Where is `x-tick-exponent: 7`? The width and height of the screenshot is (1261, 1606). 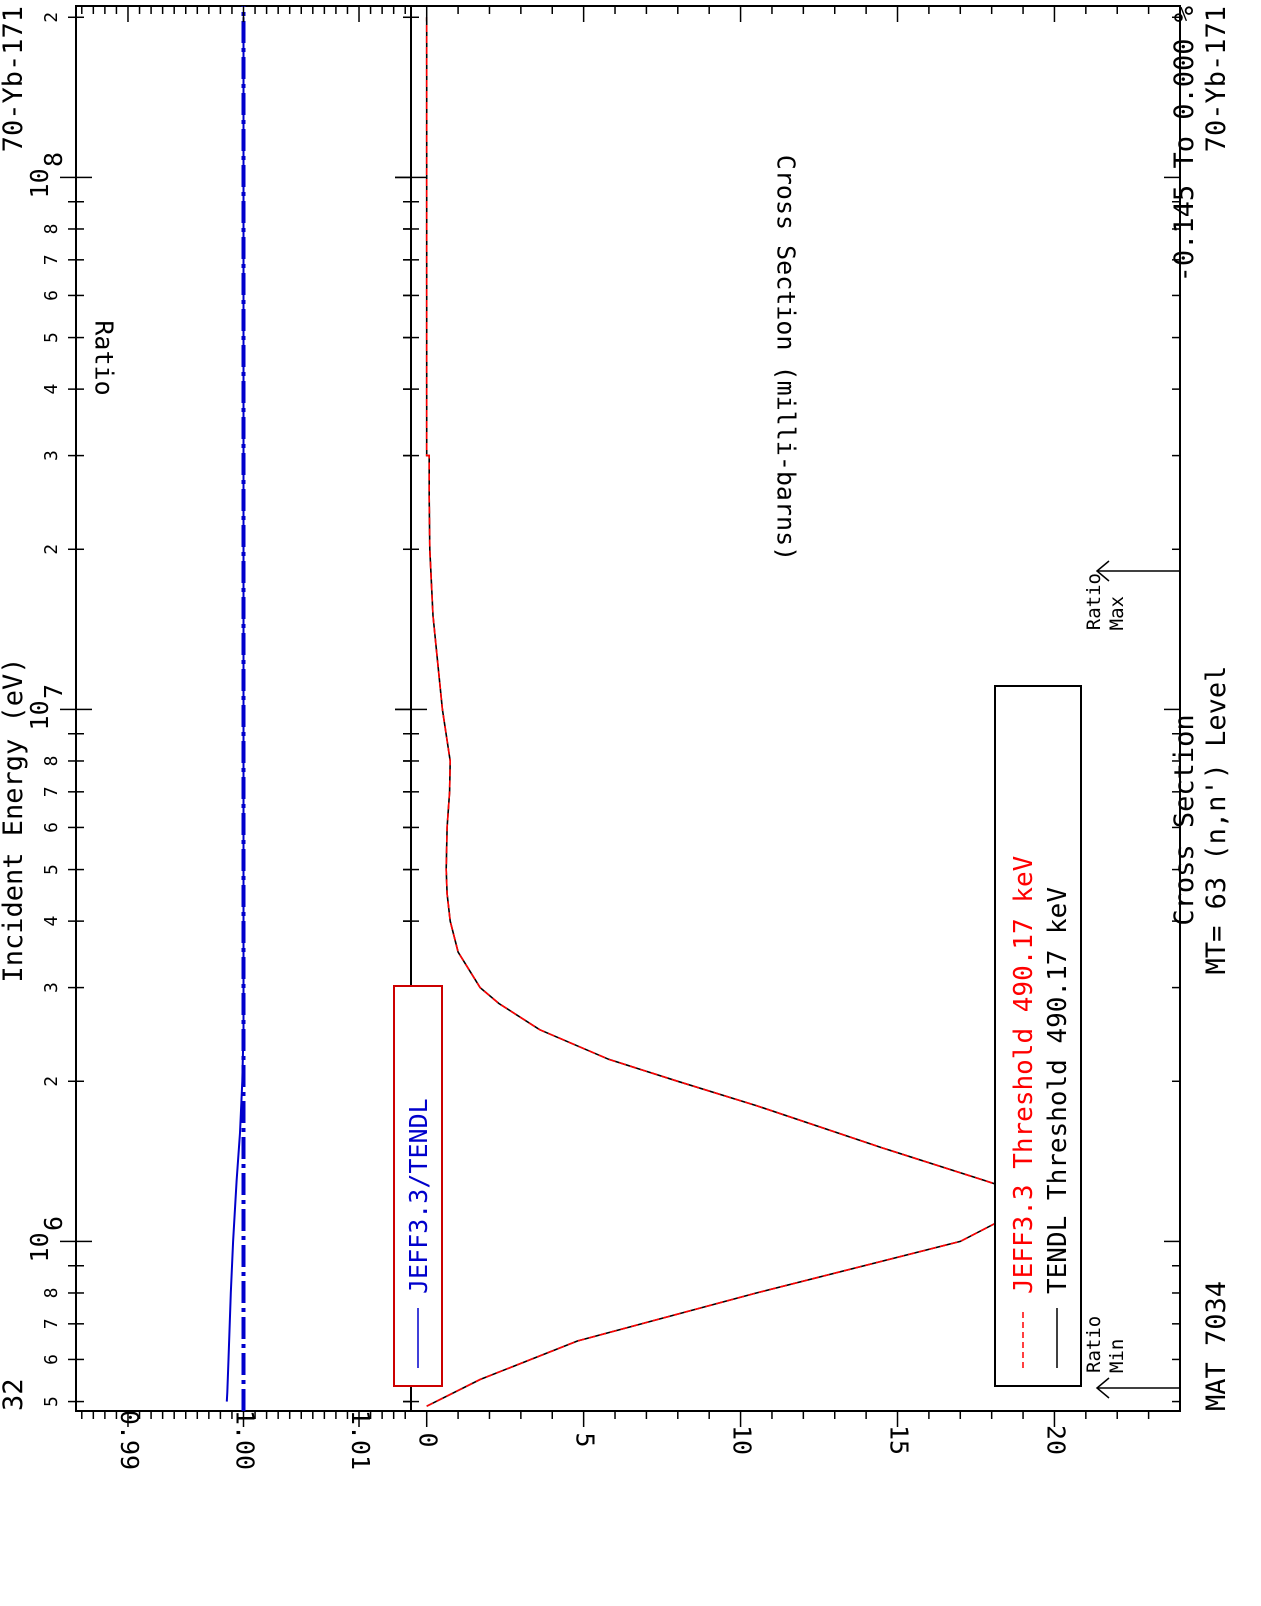
x-tick-exponent: 7 is located at coordinates (53, 691).